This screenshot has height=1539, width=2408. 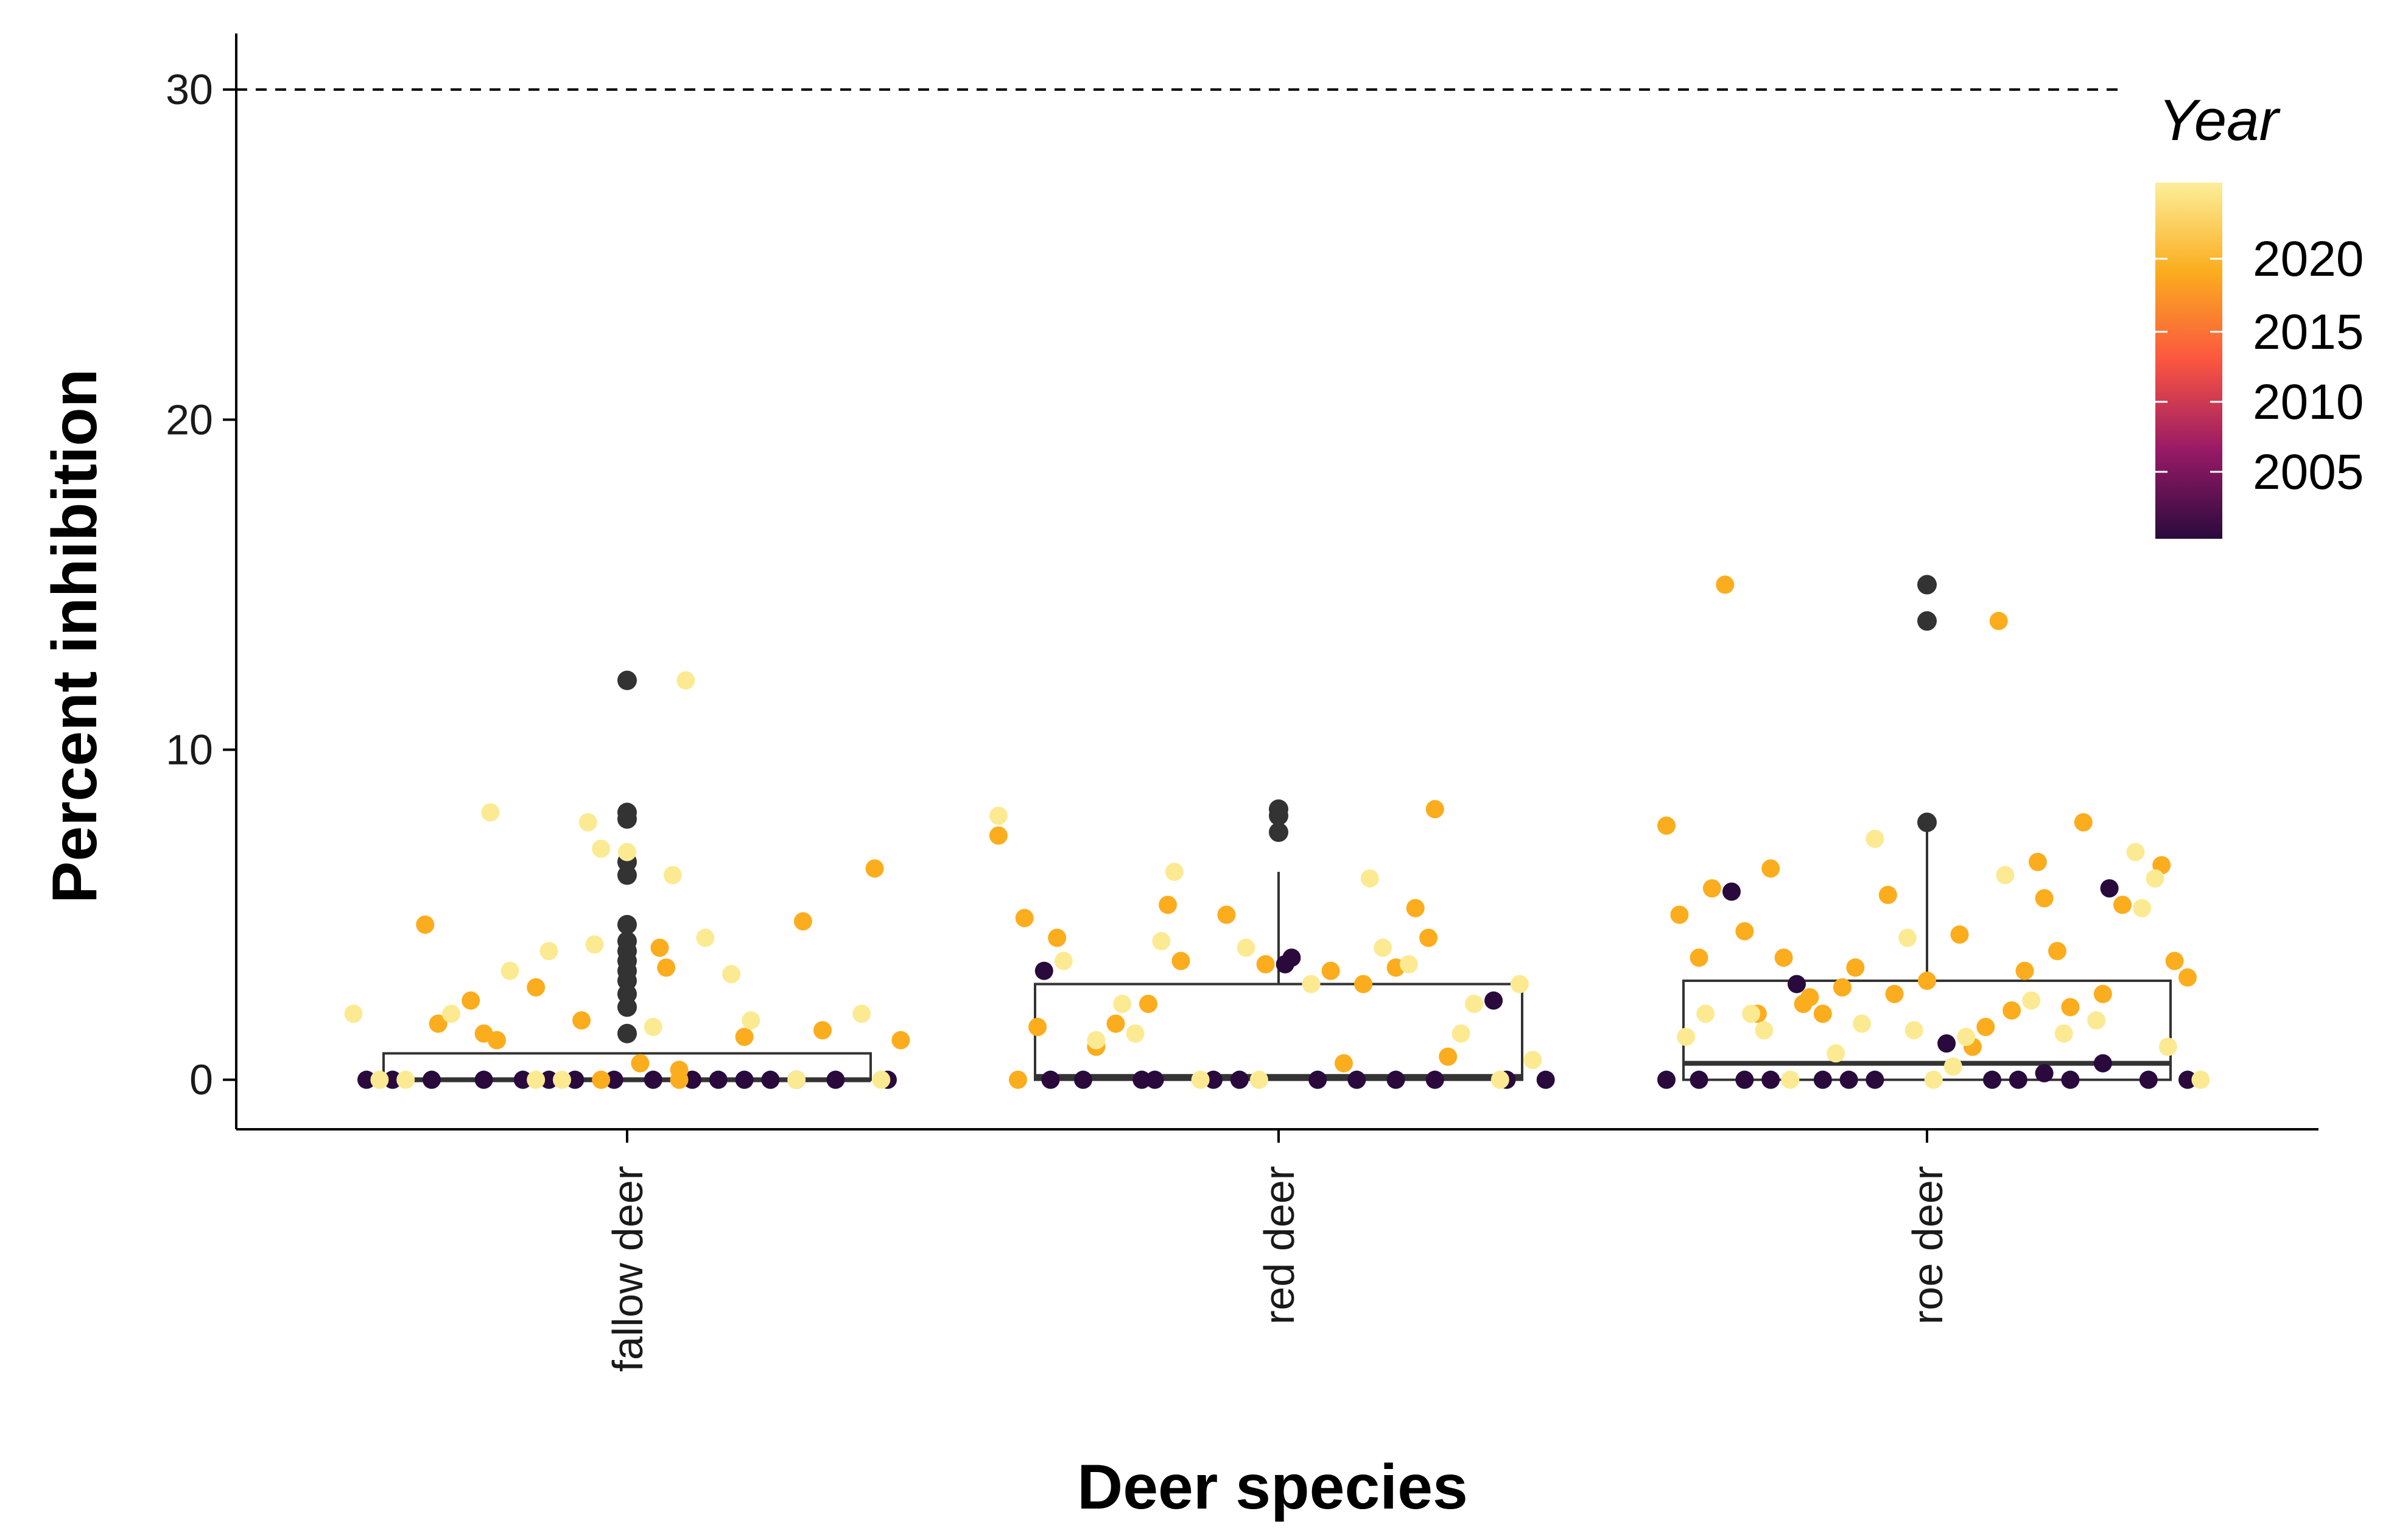 What do you see at coordinates (2188, 361) in the screenshot?
I see `legend-colorbar` at bounding box center [2188, 361].